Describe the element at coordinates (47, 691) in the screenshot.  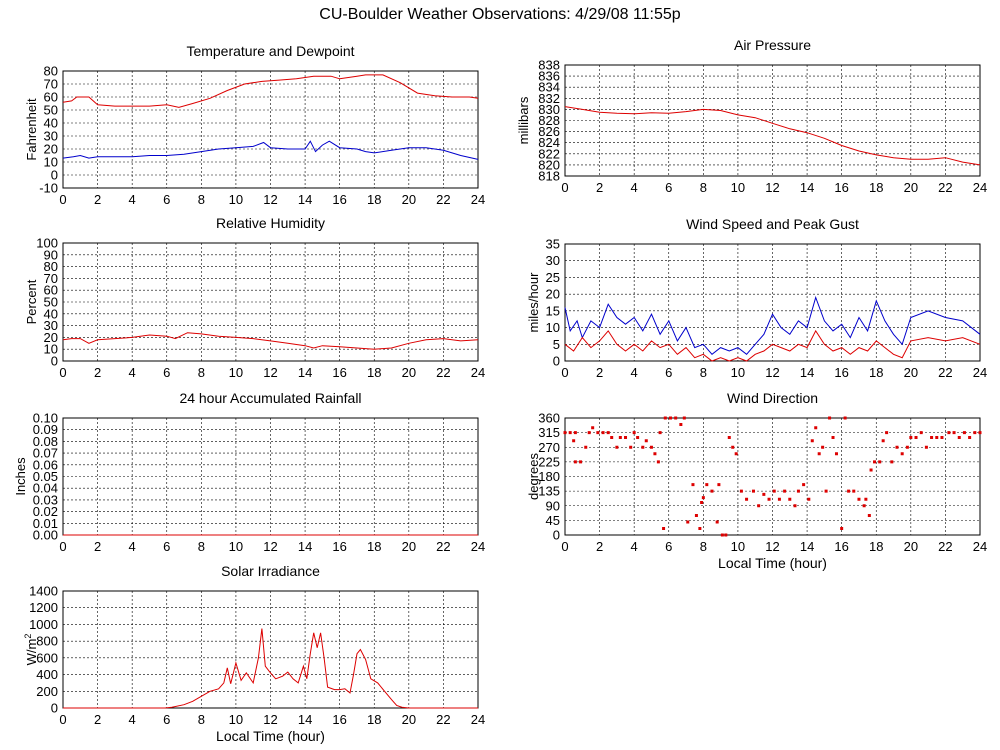
I see `y-tick-label: 200` at that location.